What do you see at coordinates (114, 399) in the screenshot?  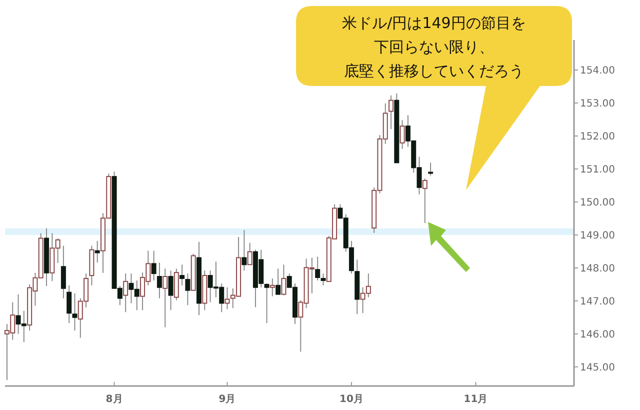 I see `x-tick-label: 8月` at bounding box center [114, 399].